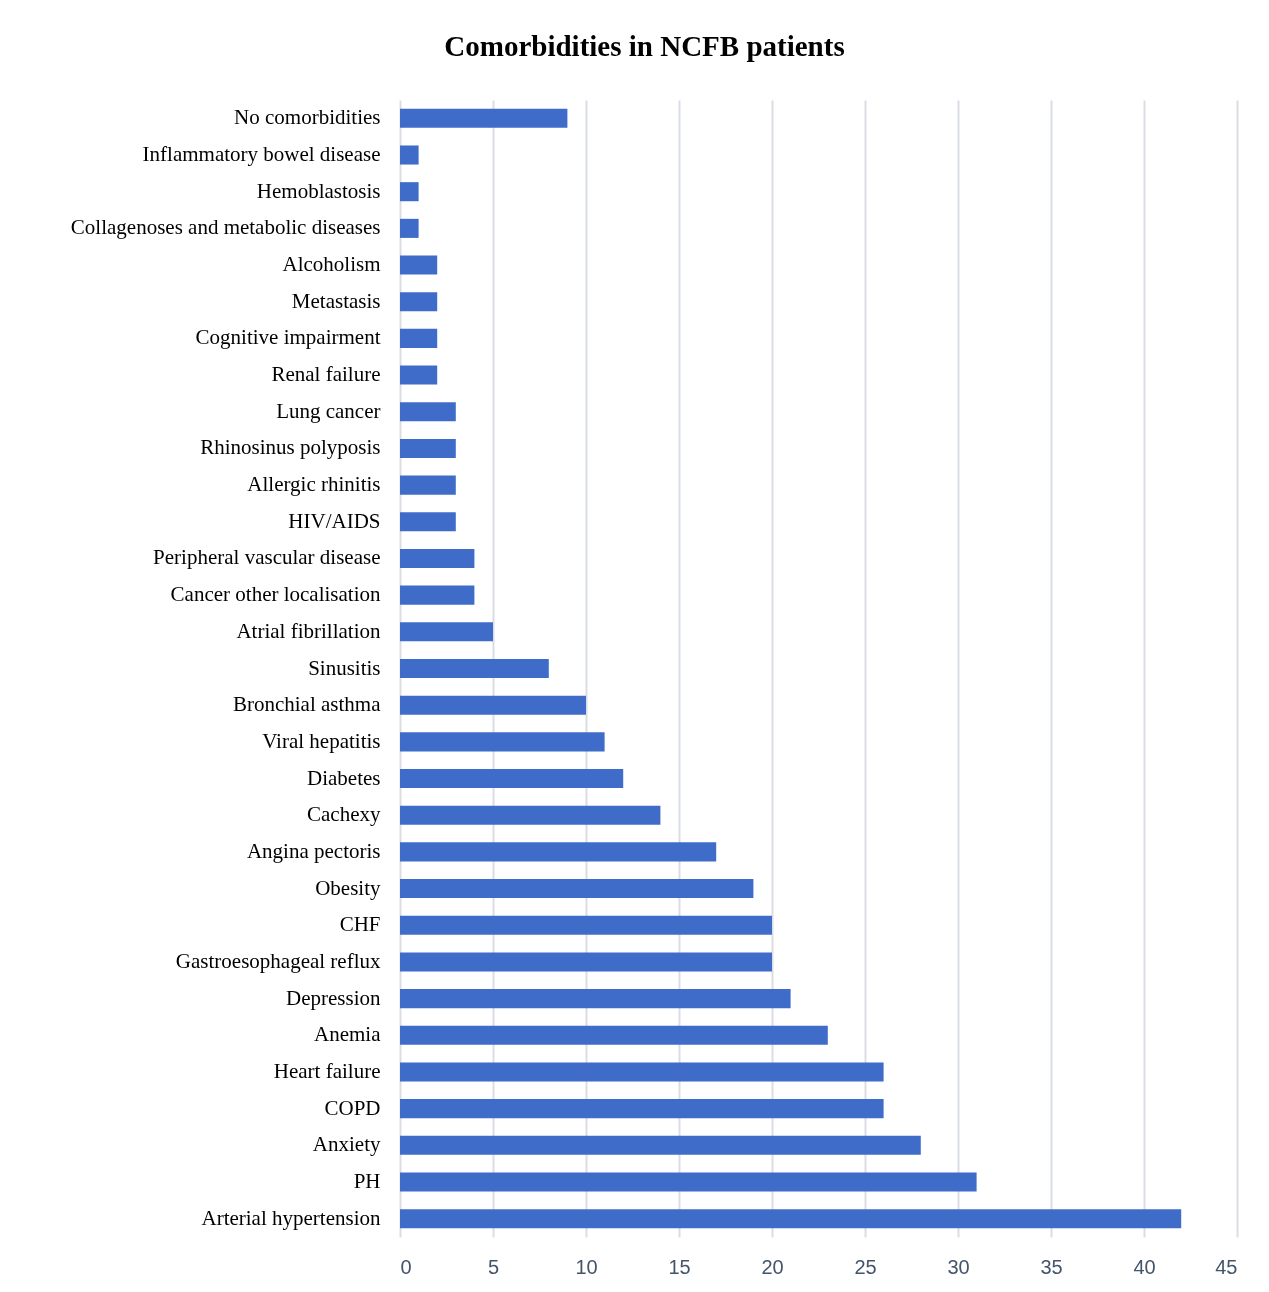 This screenshot has height=1292, width=1269. Describe the element at coordinates (308, 630) in the screenshot. I see `y-tick-label: Atrial fibrillation` at that location.